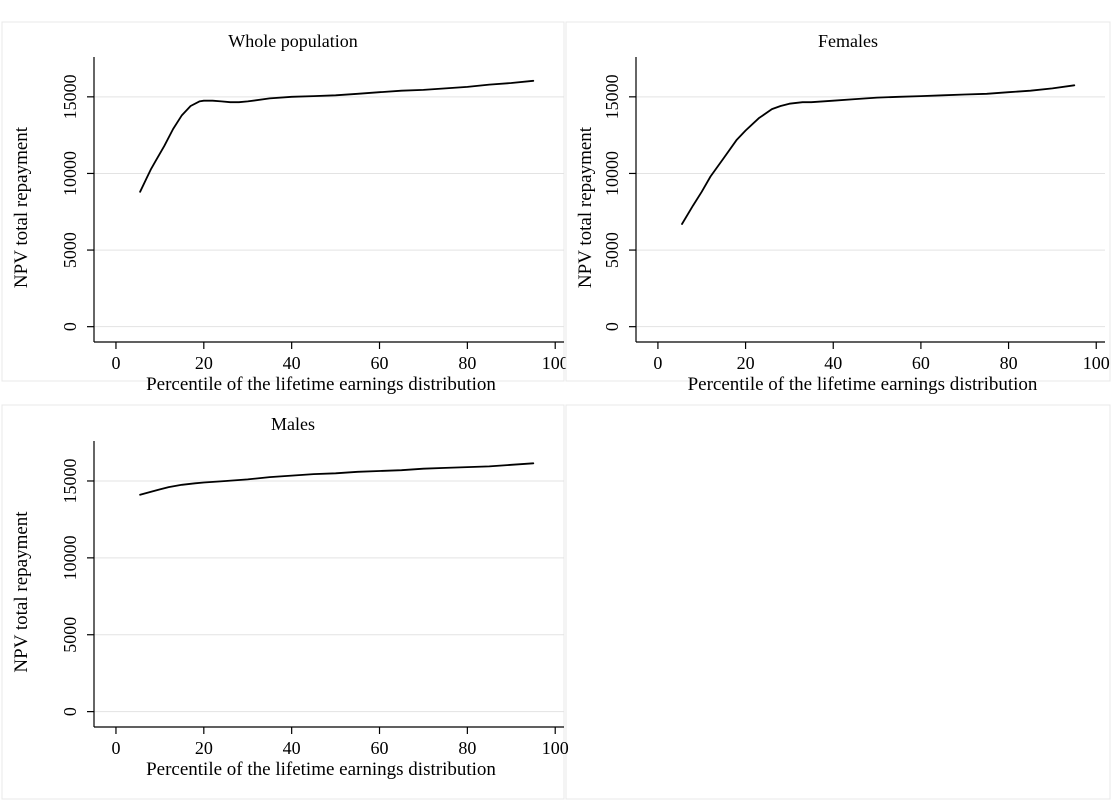  What do you see at coordinates (292, 41) in the screenshot?
I see `panel-title: Whole population` at bounding box center [292, 41].